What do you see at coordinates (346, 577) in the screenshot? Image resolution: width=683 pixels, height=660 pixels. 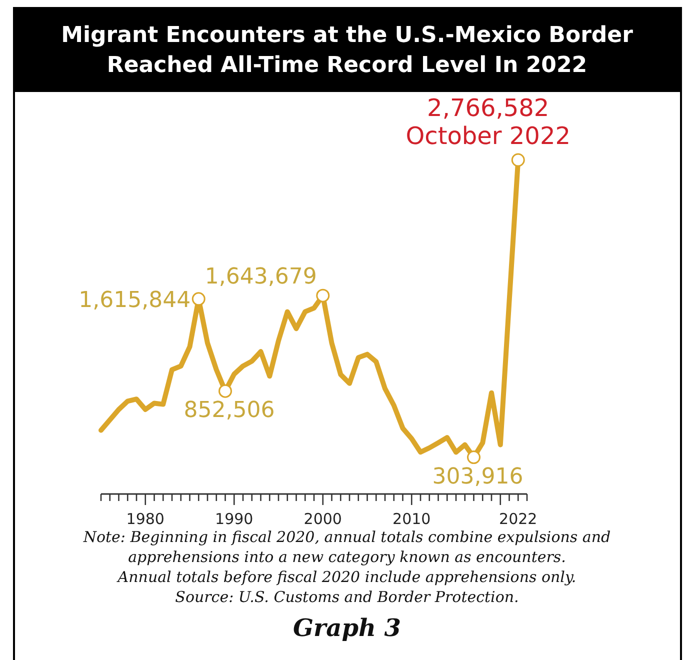 I see `text: Annual totals before fiscal 2020 include apprehensions only.` at bounding box center [346, 577].